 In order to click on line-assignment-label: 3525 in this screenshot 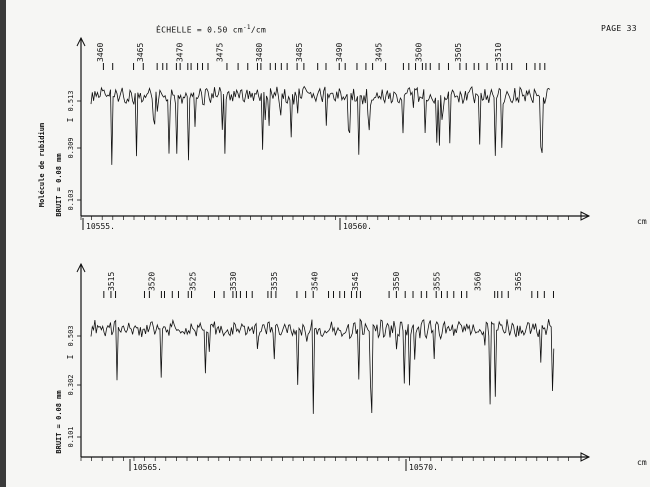, I will do `click(192, 281)`.